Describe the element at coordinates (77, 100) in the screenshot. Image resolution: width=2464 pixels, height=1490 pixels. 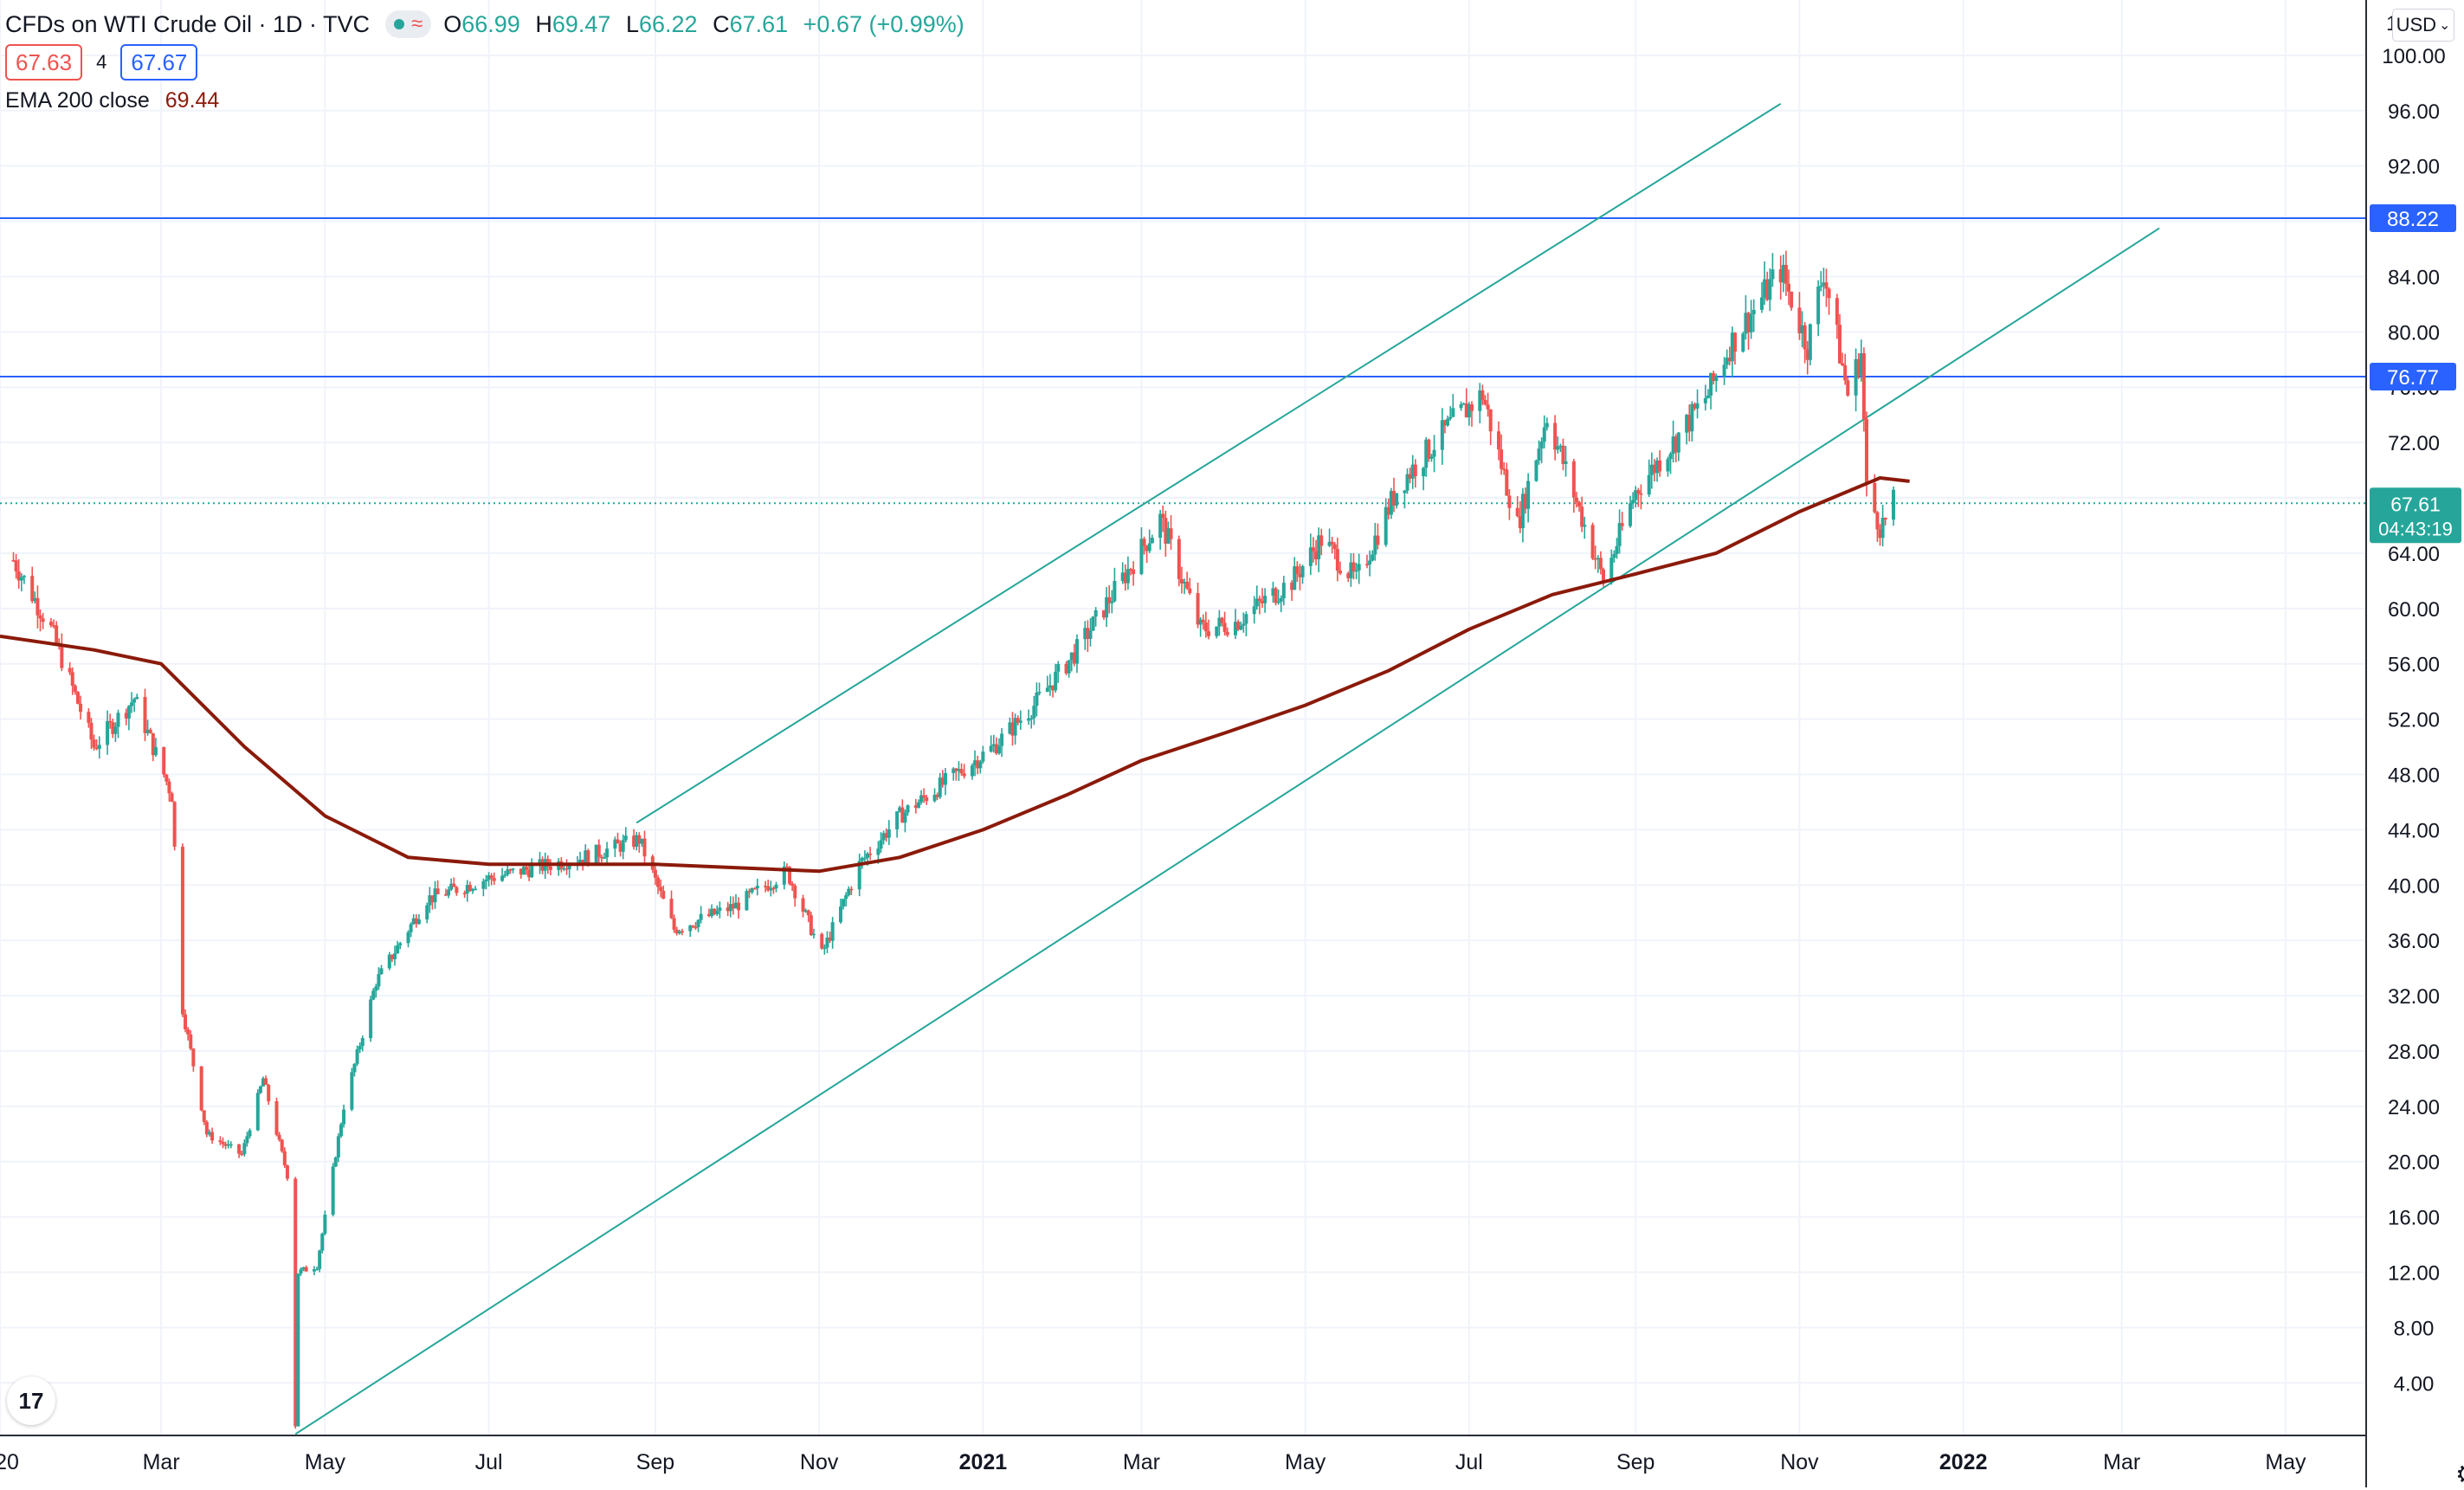
I see `indicator-label: EMA 200 close` at that location.